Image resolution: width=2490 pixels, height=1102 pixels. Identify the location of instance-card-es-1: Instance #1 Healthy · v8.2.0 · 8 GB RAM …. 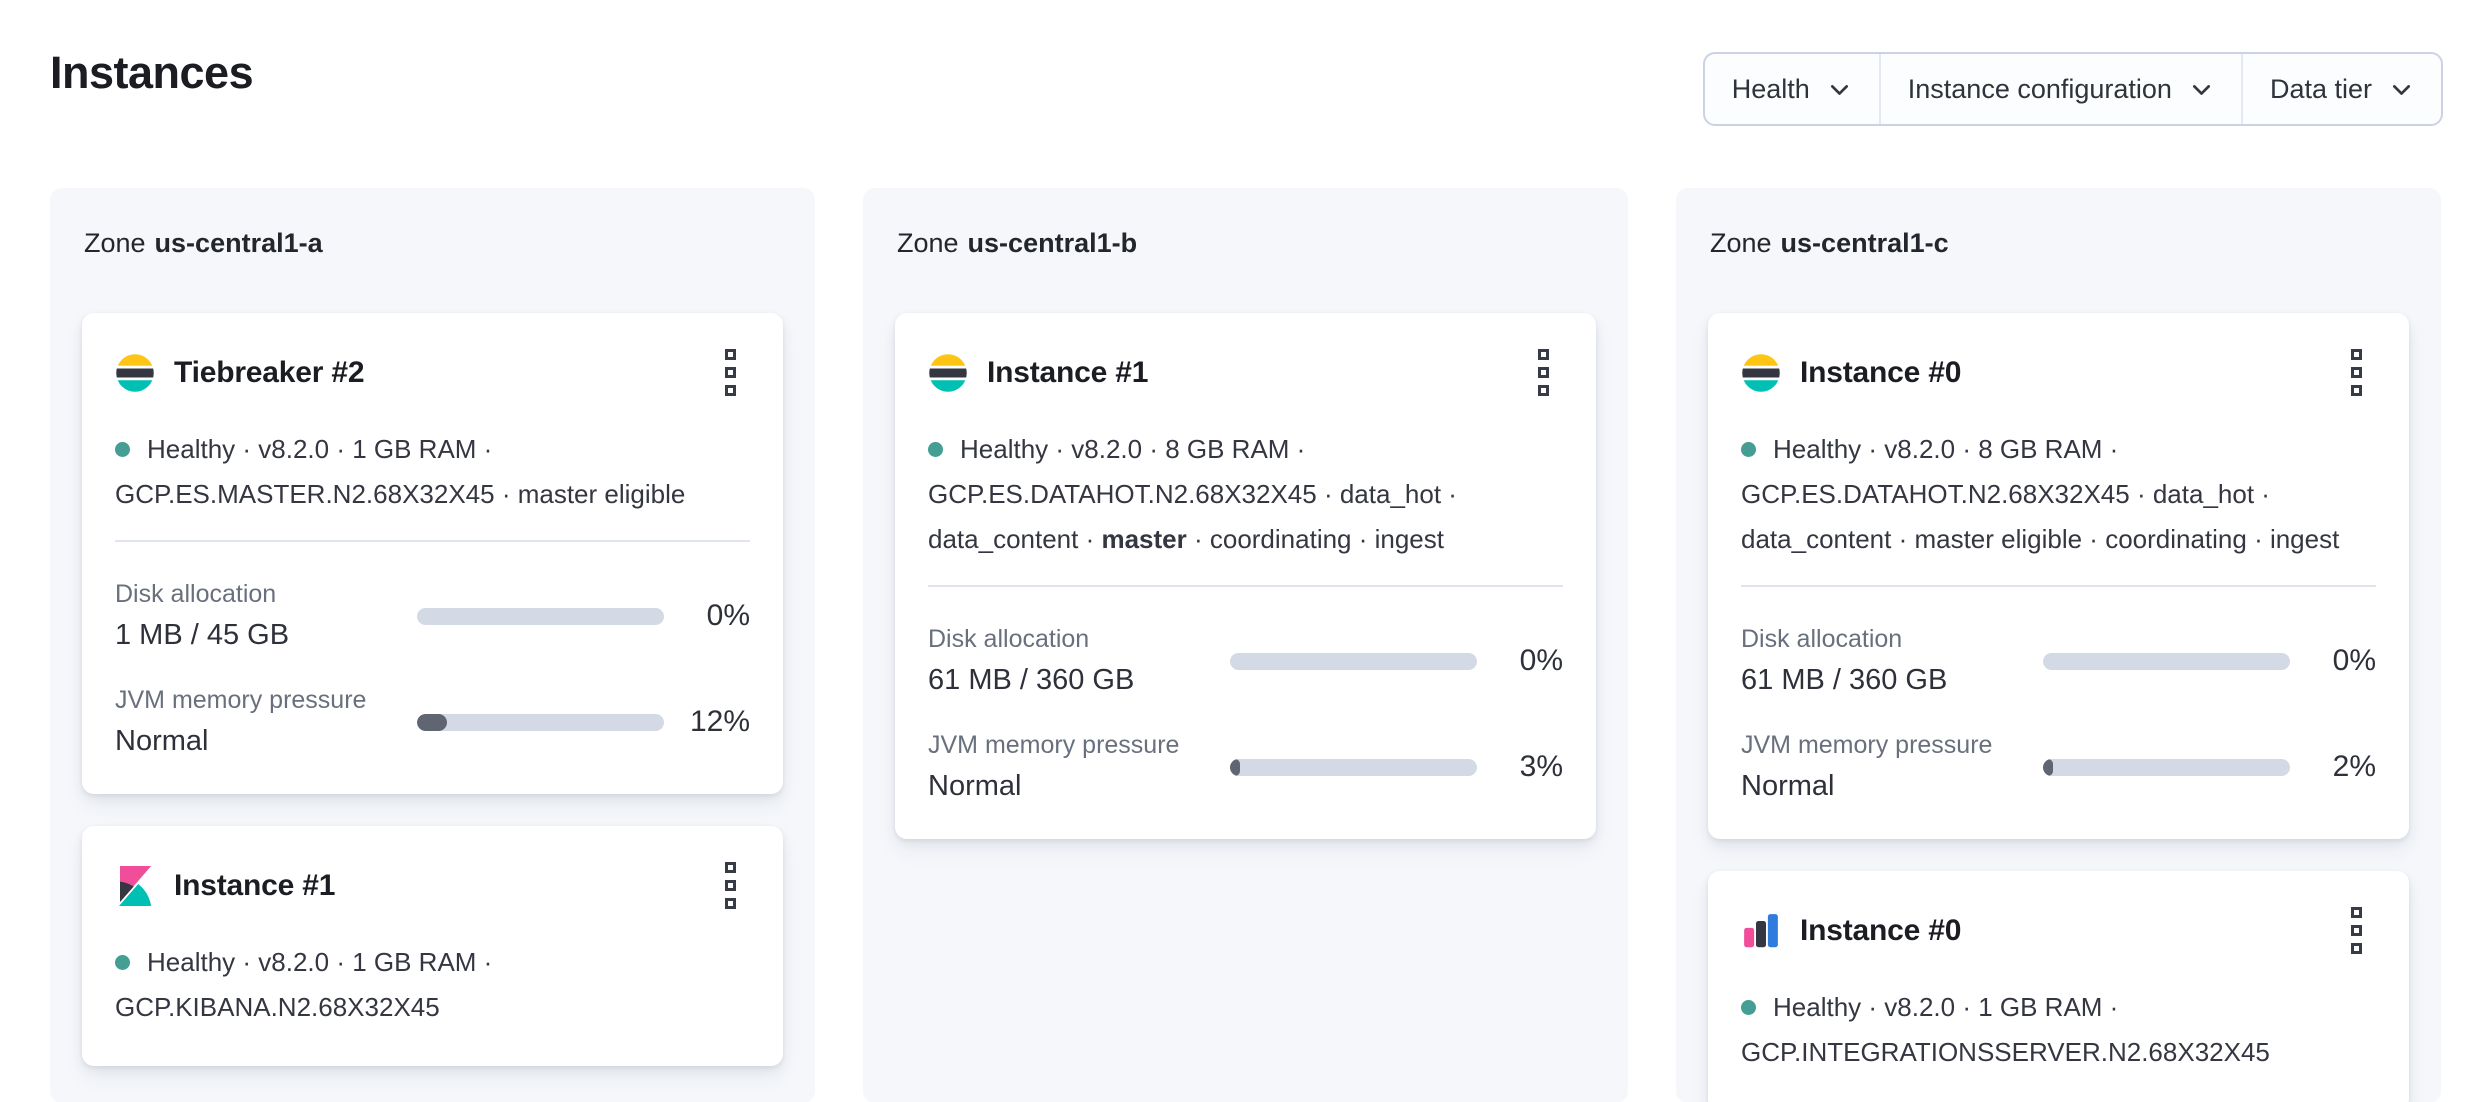
(1245, 576).